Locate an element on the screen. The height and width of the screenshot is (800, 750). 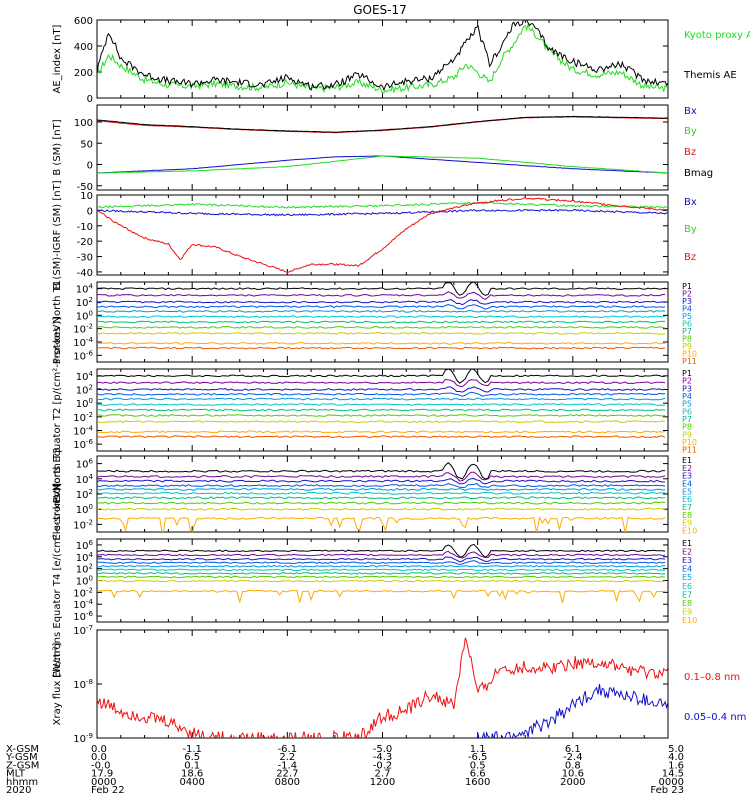
y-tick-label: 10 is located at coordinates (86, 196).